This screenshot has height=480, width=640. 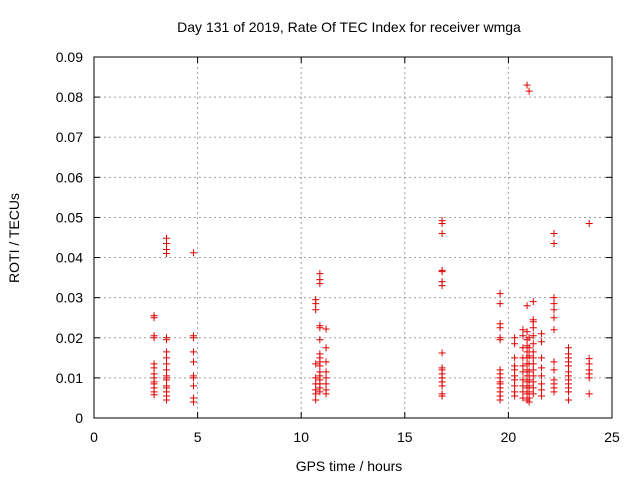 What do you see at coordinates (355, 437) in the screenshot?
I see `x-axis-tick-labels: 0 5 10 15 20 25` at bounding box center [355, 437].